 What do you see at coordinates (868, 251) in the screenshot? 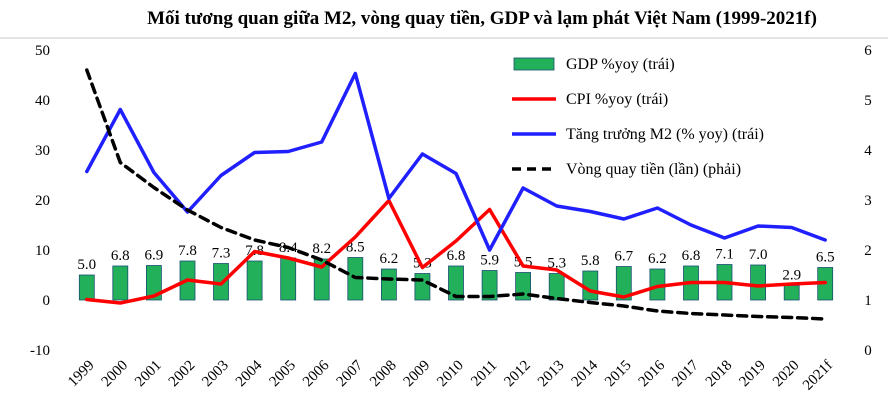
I see `right-tick-2: 2` at bounding box center [868, 251].